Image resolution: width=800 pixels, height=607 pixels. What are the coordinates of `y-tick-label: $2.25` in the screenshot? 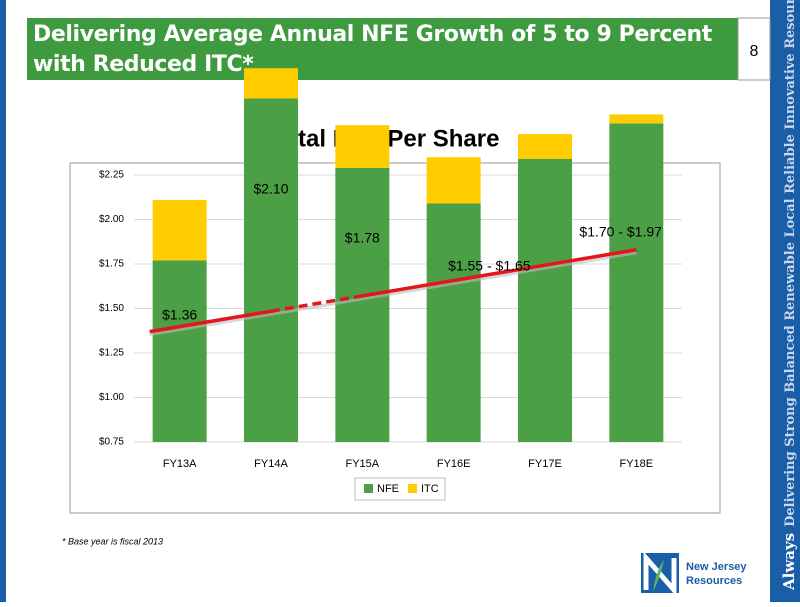 It's located at (111, 175).